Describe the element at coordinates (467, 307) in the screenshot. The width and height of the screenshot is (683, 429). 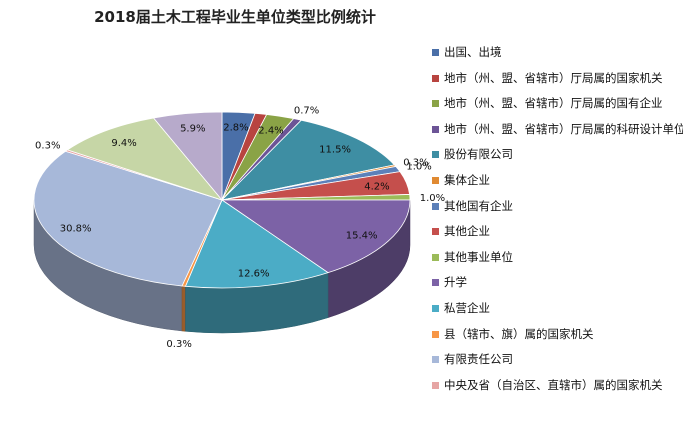
I see `legend-label: 私营企业` at that location.